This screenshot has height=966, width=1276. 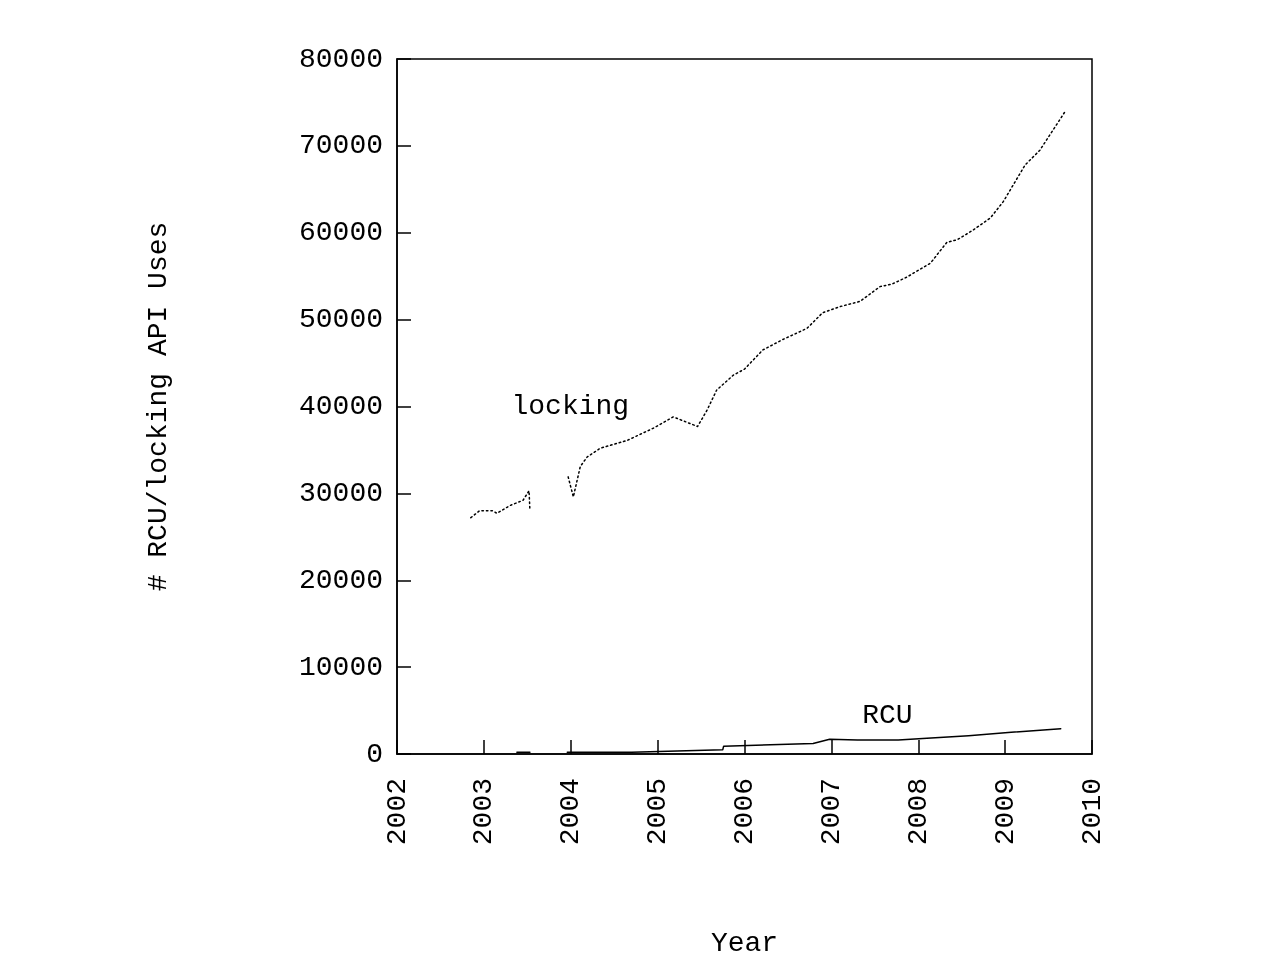 I want to click on x-tick-label: 2008, so click(x=918, y=812).